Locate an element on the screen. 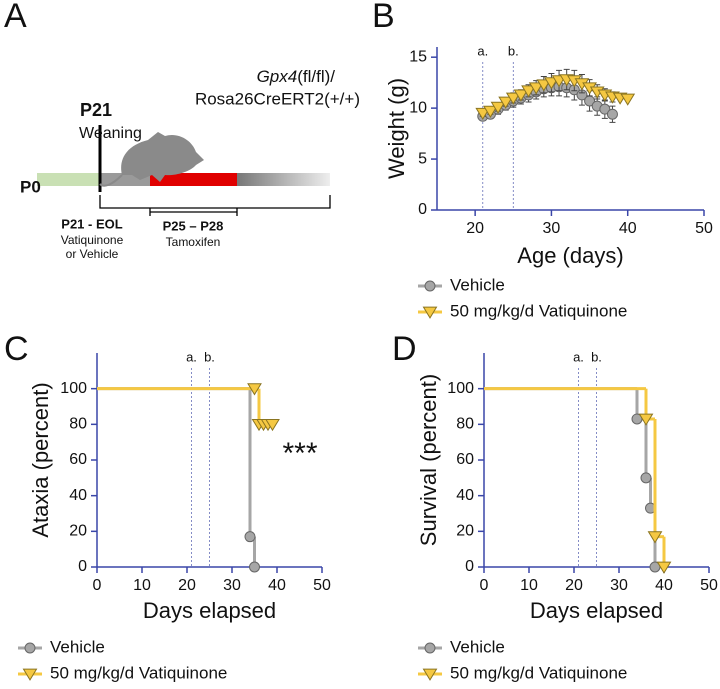 This screenshot has width=720, height=689. y-axis-label: Weight (g) is located at coordinates (396, 128).